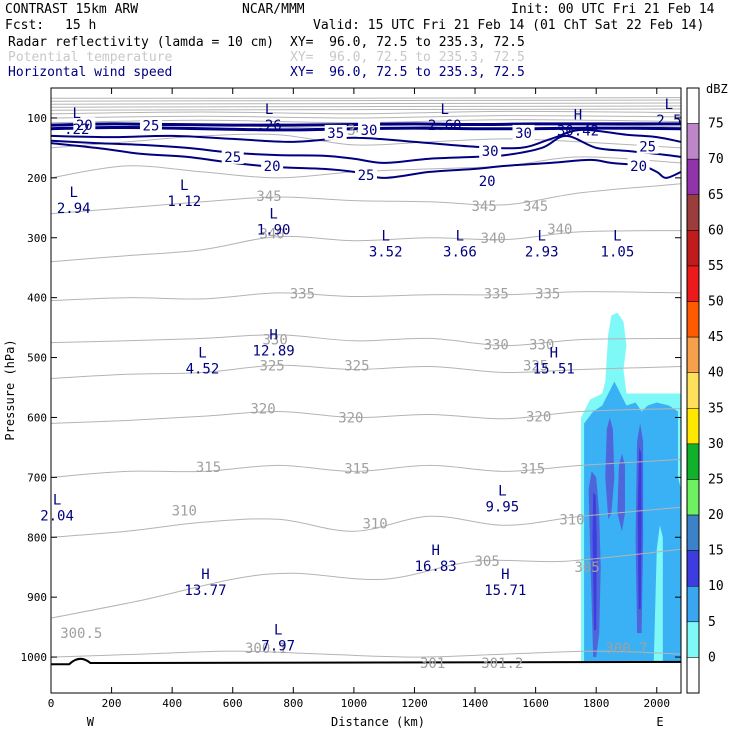 Image resolution: width=740 pixels, height=740 pixels. What do you see at coordinates (274, 352) in the screenshot?
I see `extremum-value: 12.89` at bounding box center [274, 352].